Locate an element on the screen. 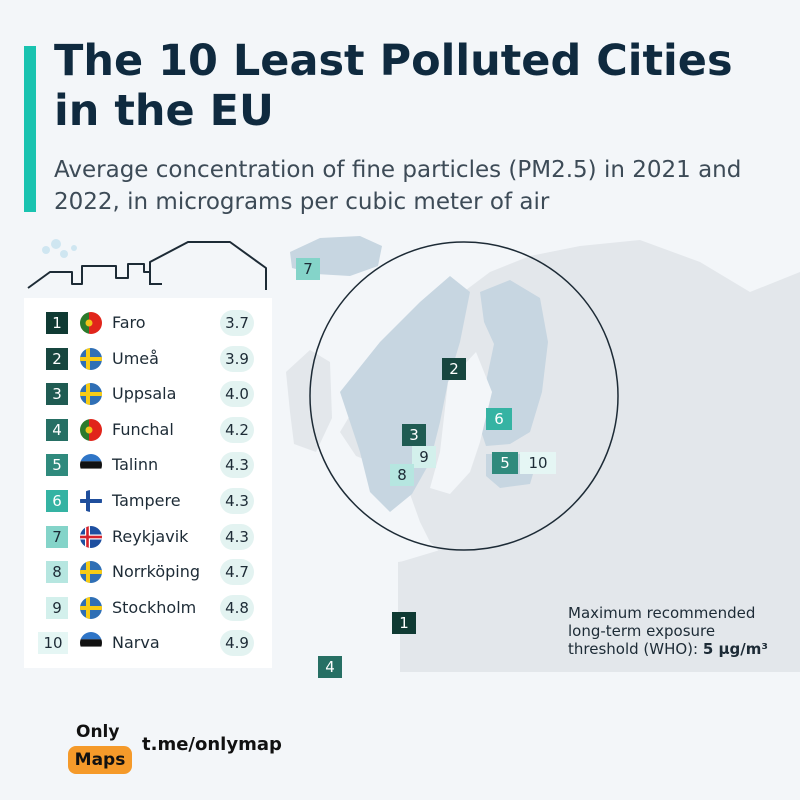 The image size is (800, 800). rank-badge: 8 is located at coordinates (57, 572).